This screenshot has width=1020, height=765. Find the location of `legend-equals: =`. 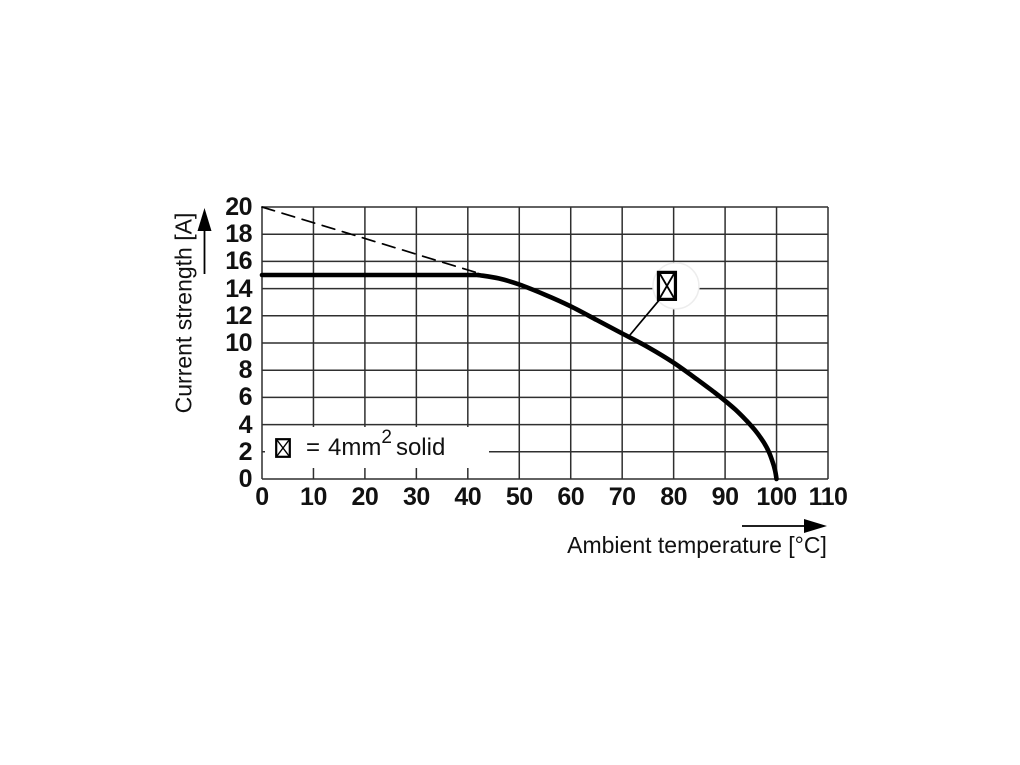

legend-equals: = is located at coordinates (313, 447).